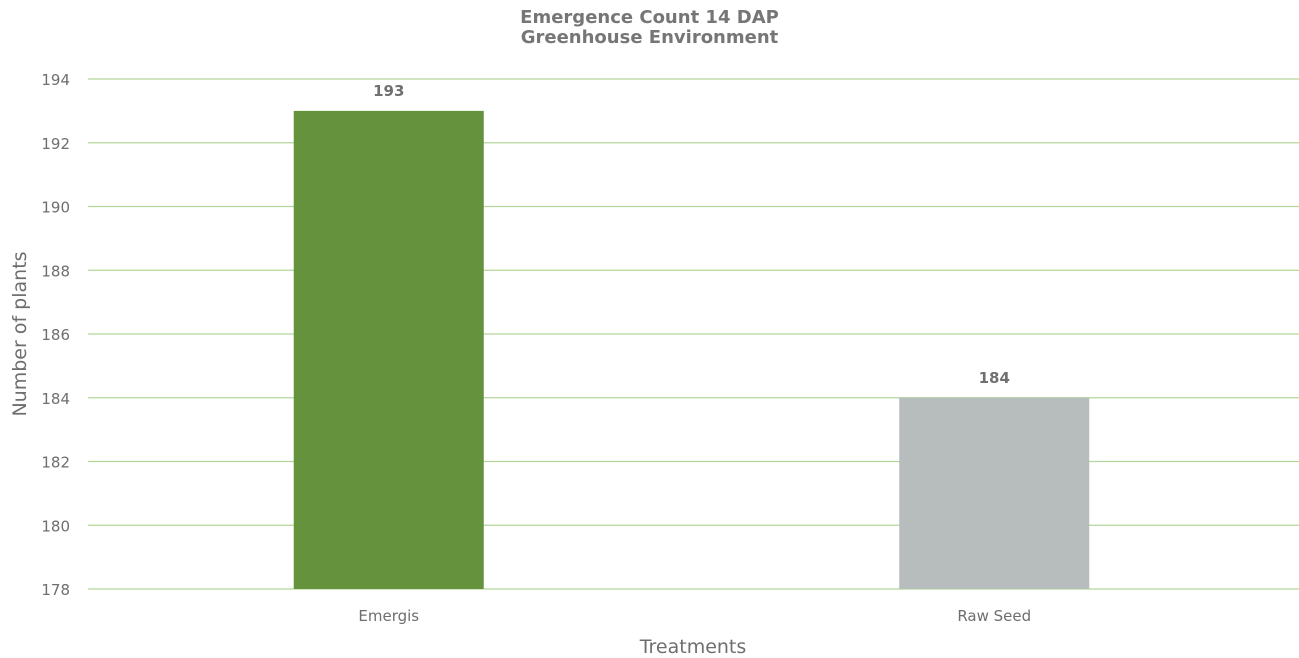 The image size is (1299, 658). I want to click on y-tick-label: 194, so click(55, 80).